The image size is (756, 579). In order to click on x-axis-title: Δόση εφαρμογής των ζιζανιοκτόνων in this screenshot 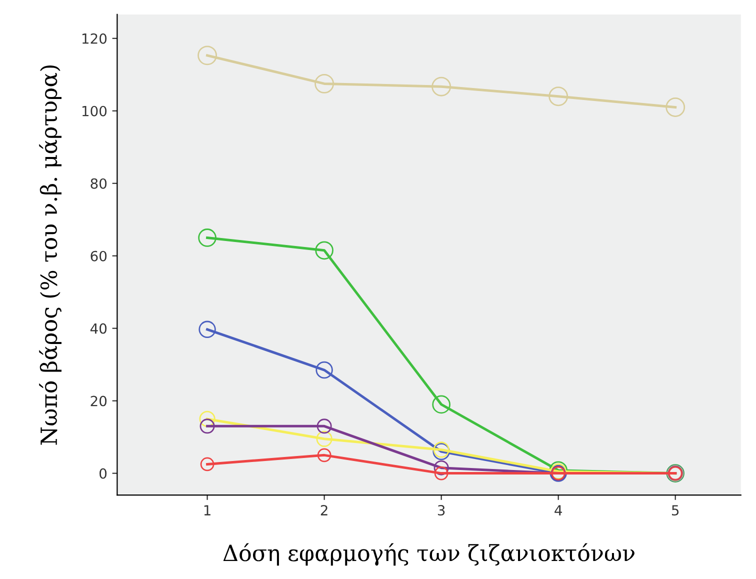, I will do `click(428, 554)`.